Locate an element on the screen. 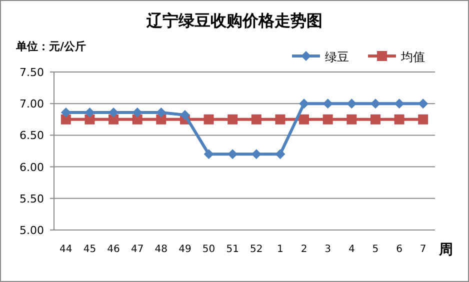  x-tick-label: 44 is located at coordinates (66, 249).